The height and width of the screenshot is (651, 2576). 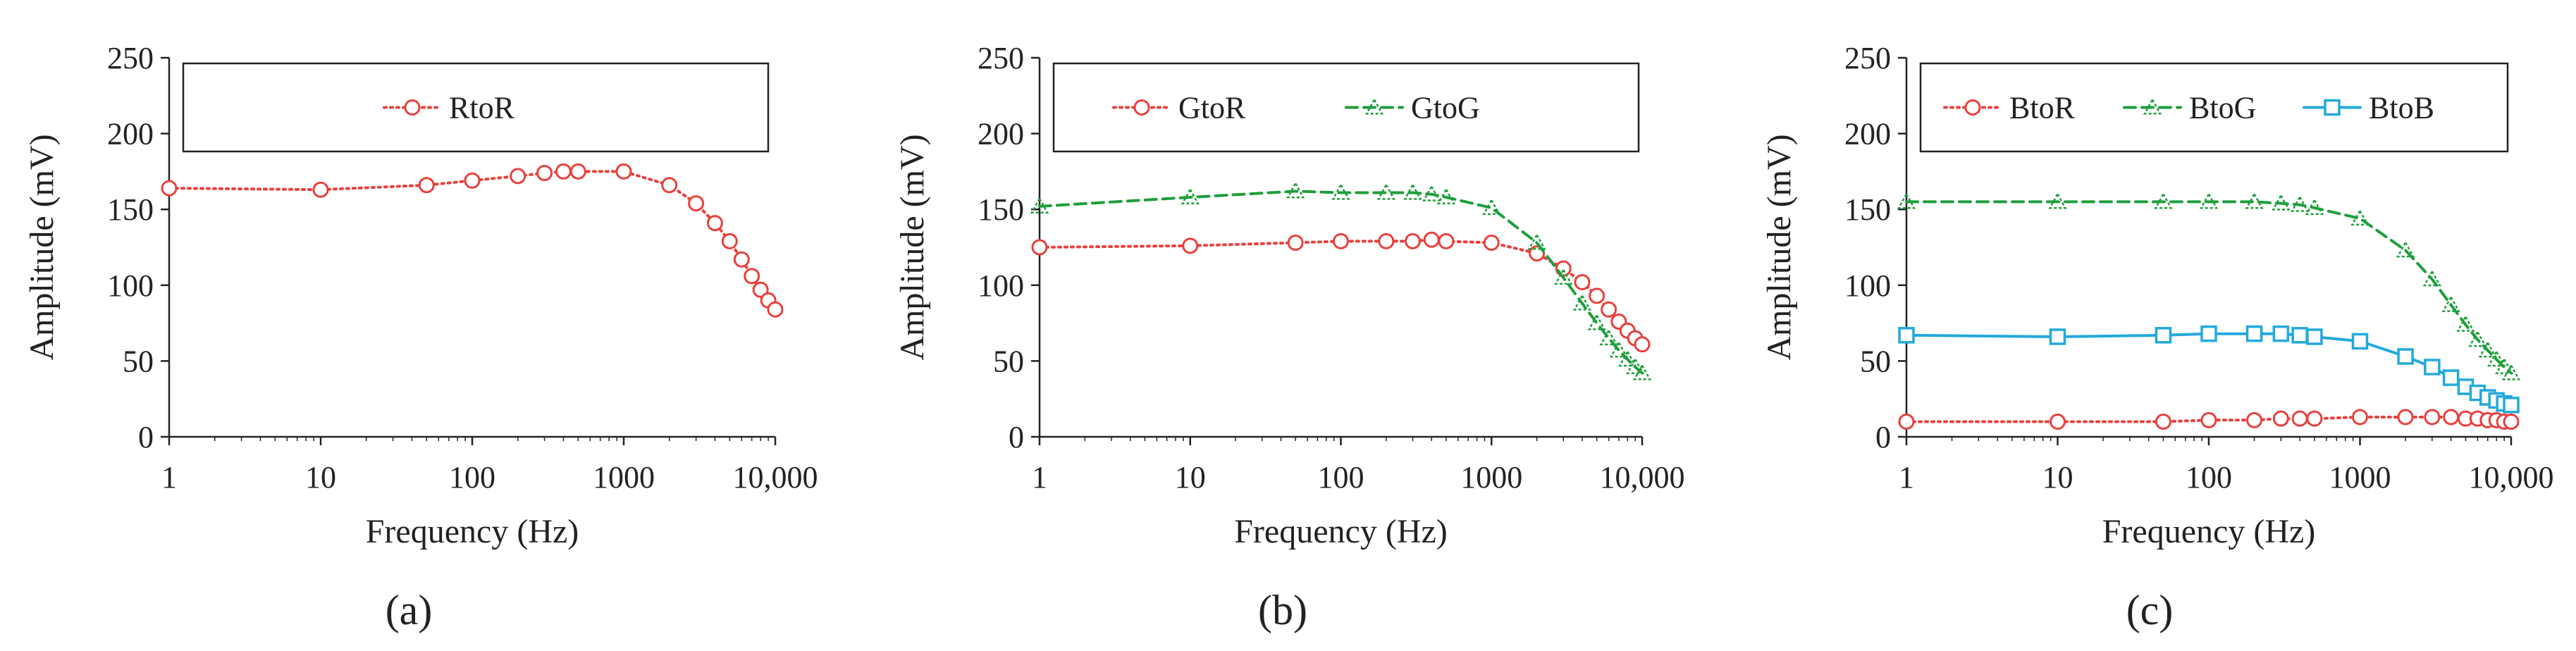 I want to click on legend-label: BtoB, so click(x=2401, y=108).